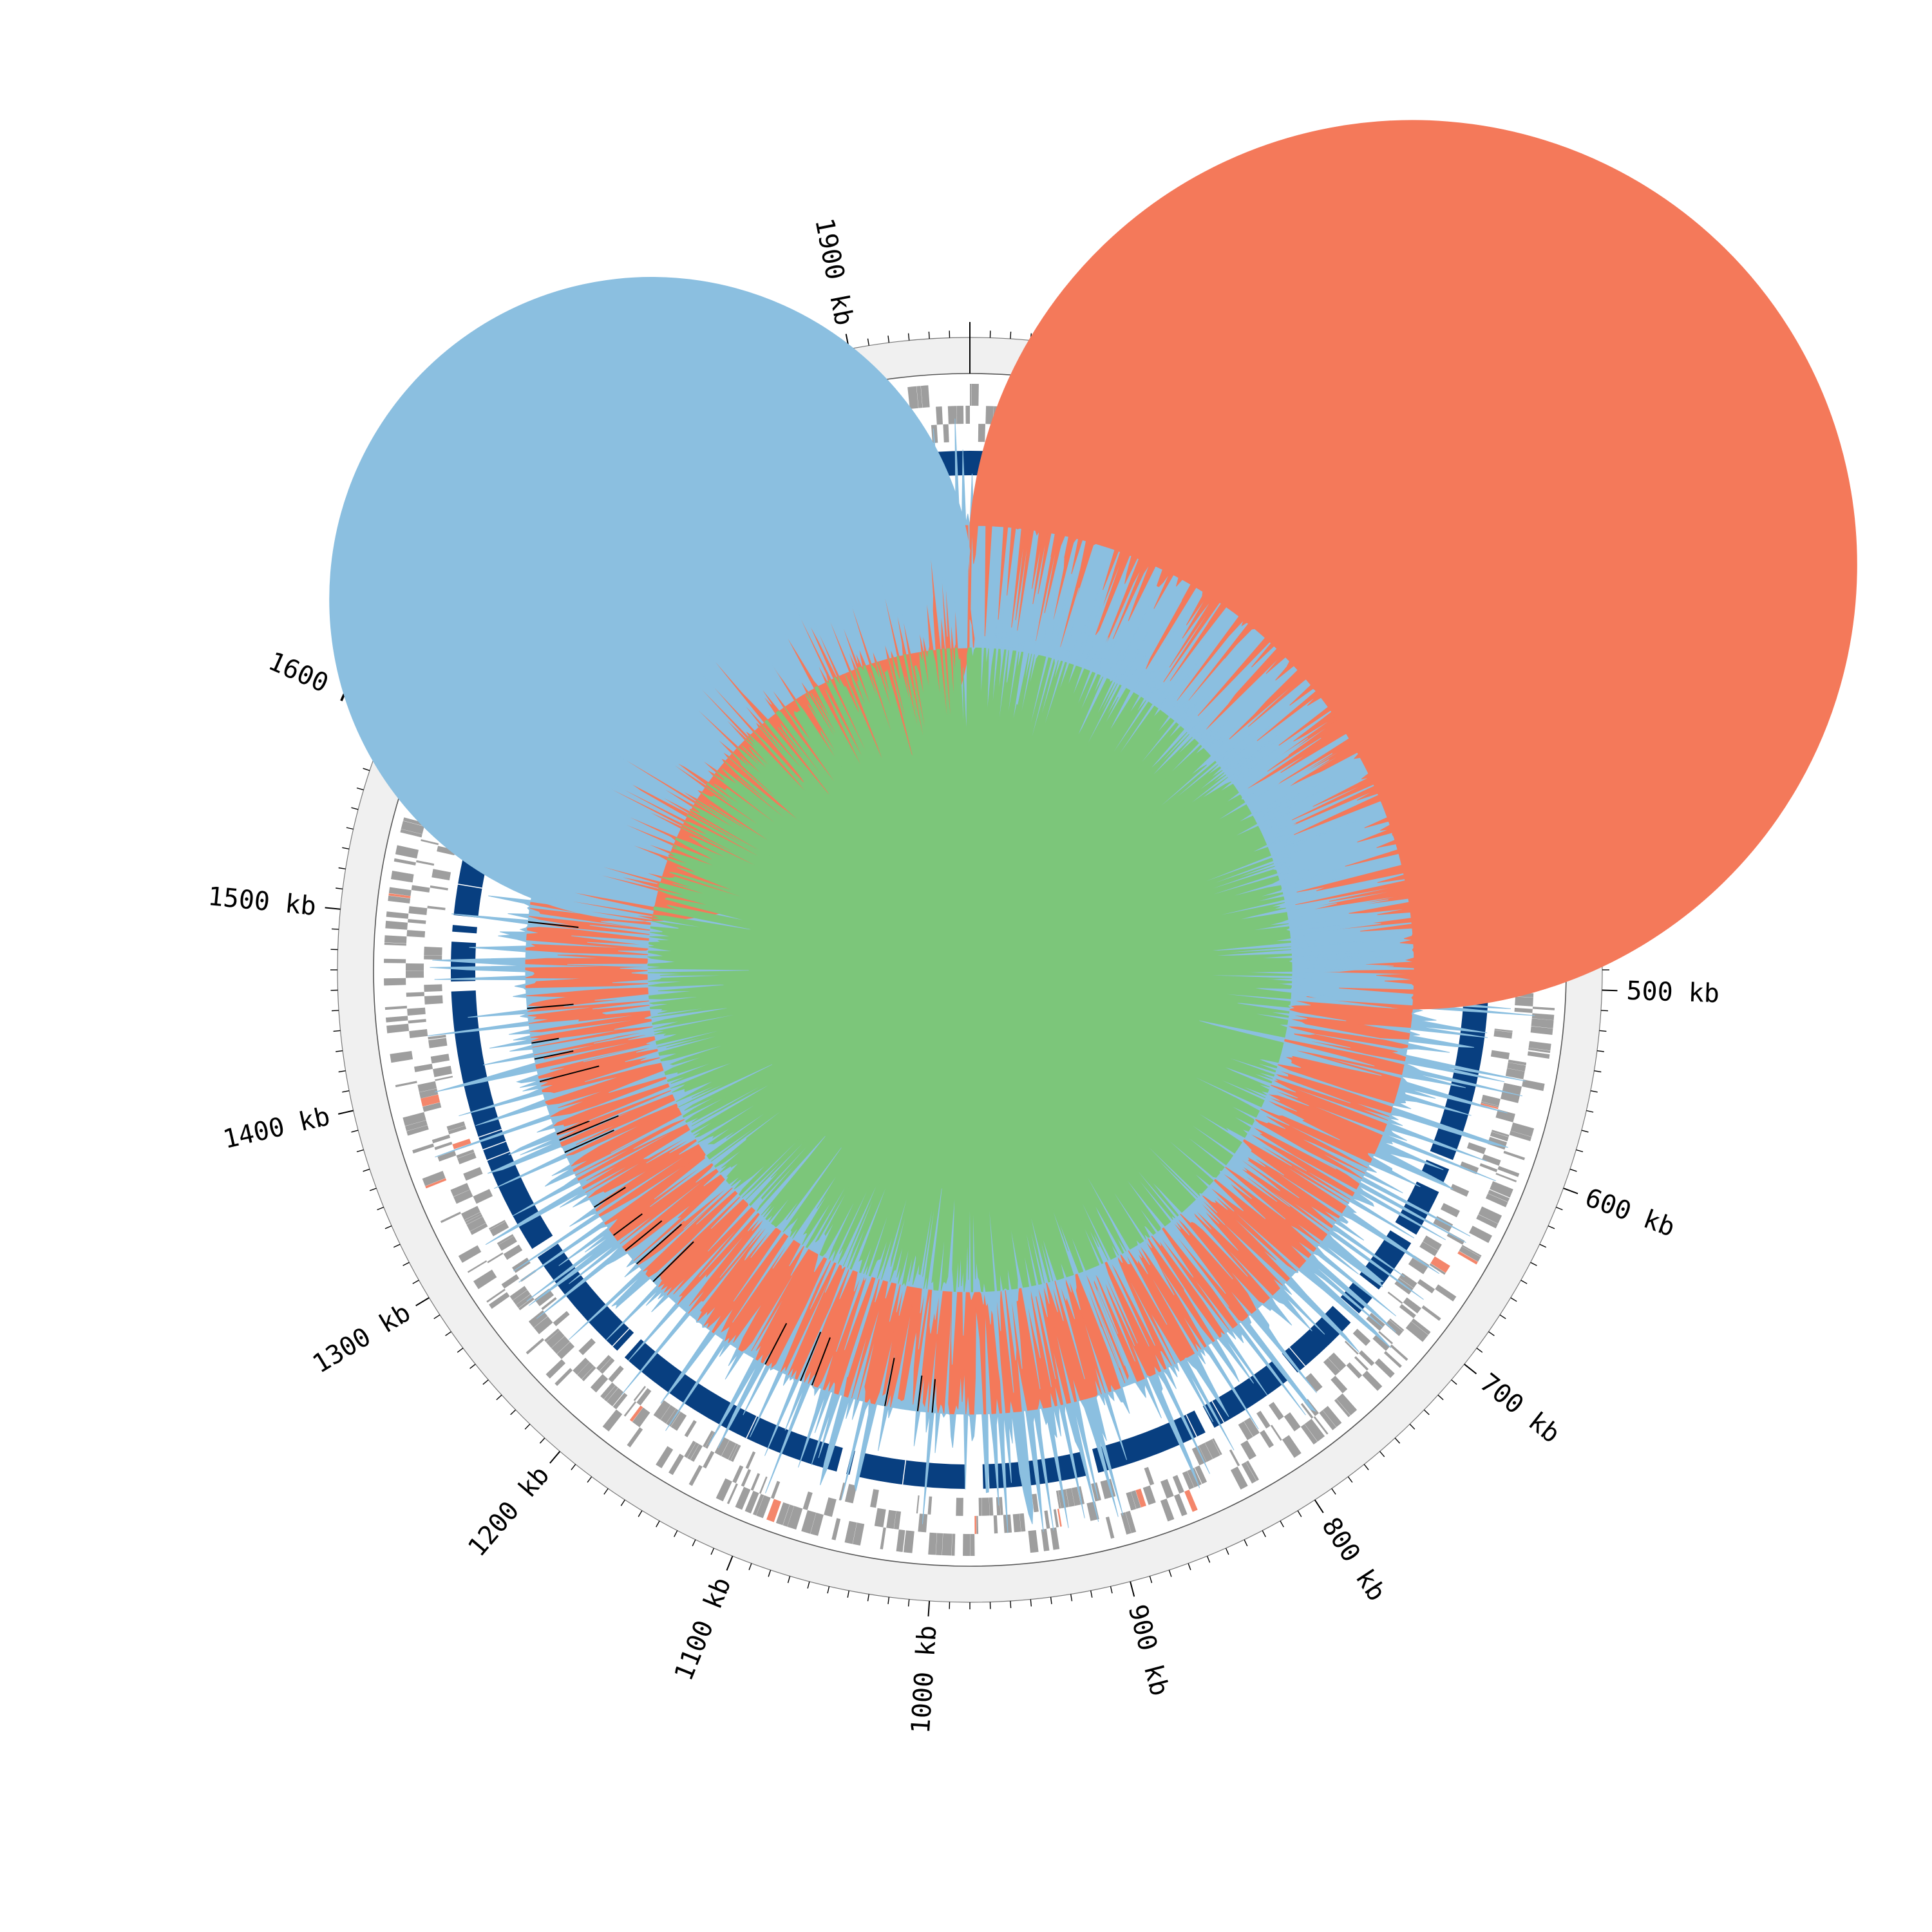 This screenshot has height=1932, width=1932. I want to click on tick-label: 600 kb, so click(1630, 1213).